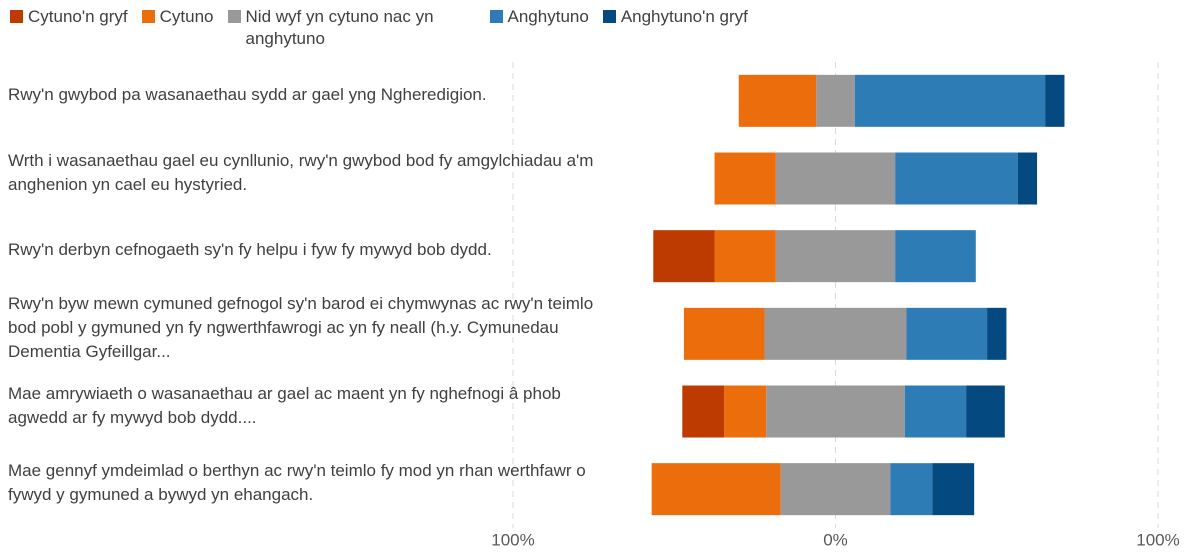 The image size is (1191, 554). What do you see at coordinates (69, 28) in the screenshot?
I see `legend-item: Cytuno'n gryf` at bounding box center [69, 28].